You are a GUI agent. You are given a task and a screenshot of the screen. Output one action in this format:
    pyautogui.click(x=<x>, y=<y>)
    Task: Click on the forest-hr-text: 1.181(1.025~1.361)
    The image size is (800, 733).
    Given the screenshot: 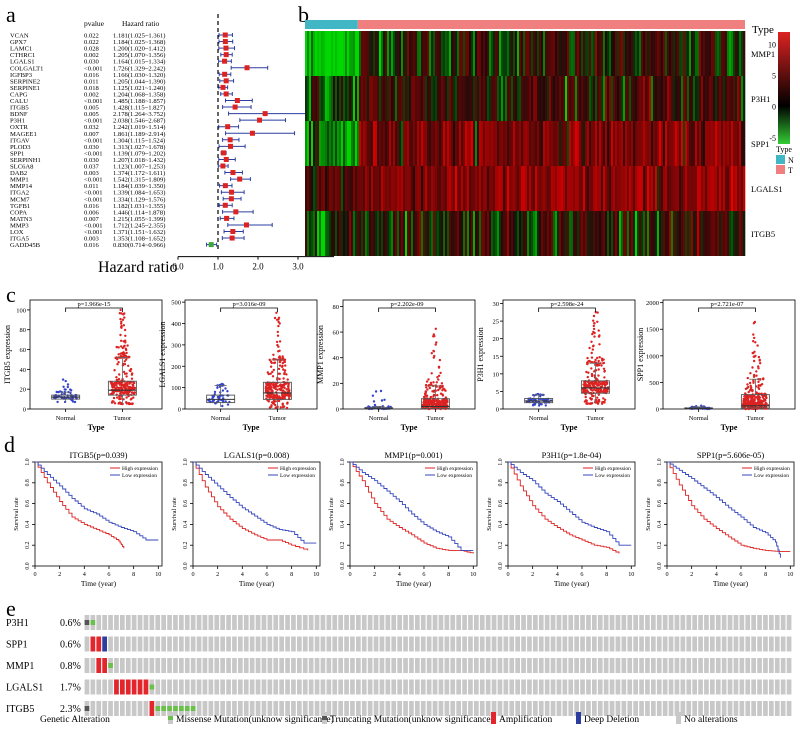 What is the action you would take?
    pyautogui.click(x=139, y=36)
    